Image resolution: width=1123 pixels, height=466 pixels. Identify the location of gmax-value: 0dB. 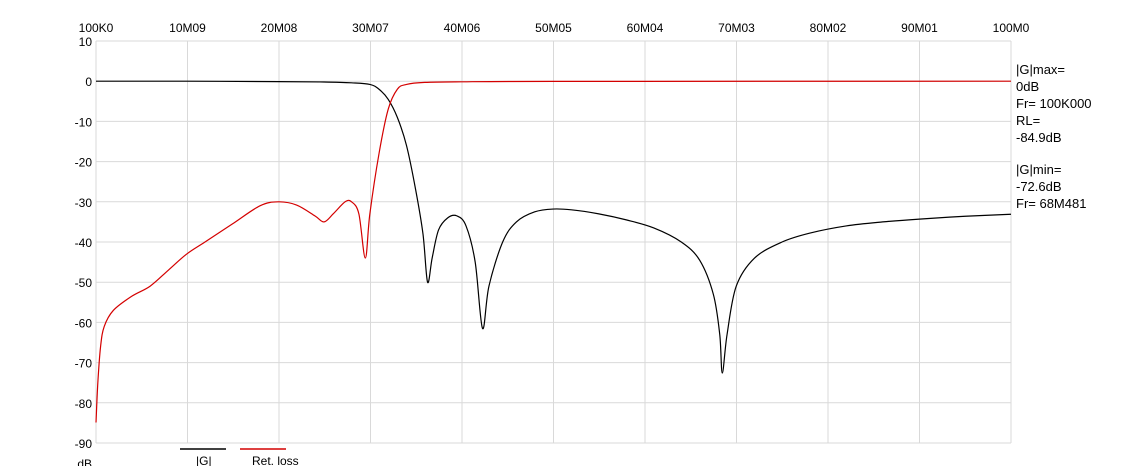
(1028, 86).